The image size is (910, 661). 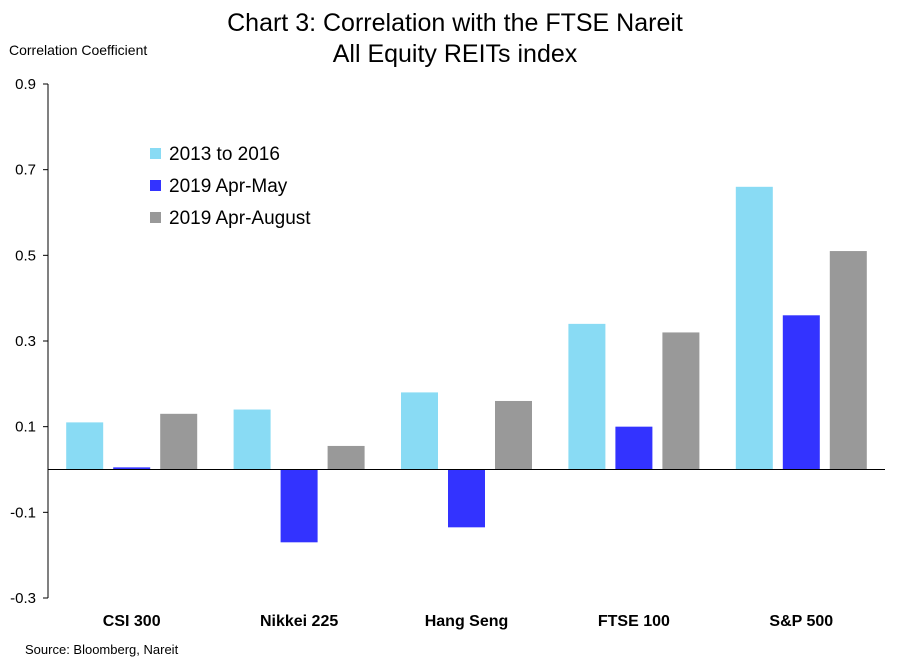 I want to click on legend-label: 2019 Apr-August, so click(x=240, y=218).